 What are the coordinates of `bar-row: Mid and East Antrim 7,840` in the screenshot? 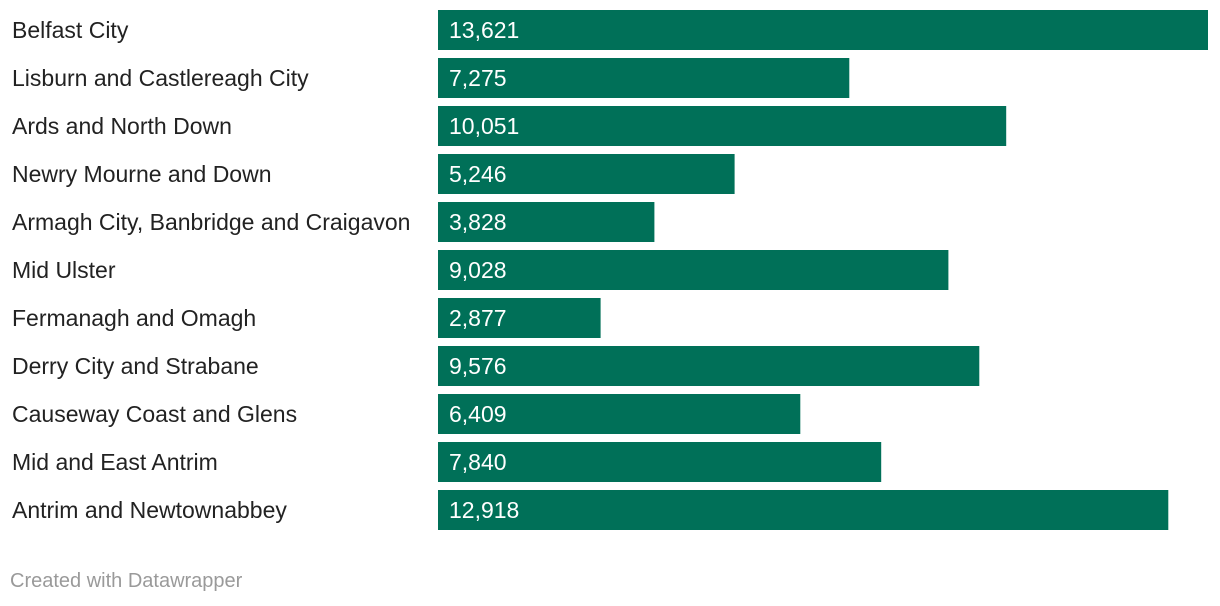 It's located at (447, 462).